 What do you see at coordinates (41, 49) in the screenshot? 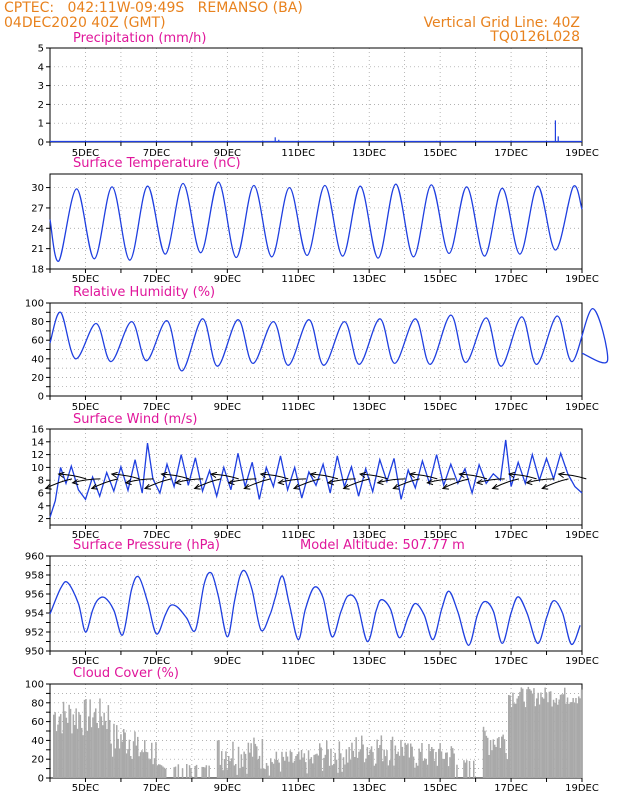
I see `y-tick-label: 5` at bounding box center [41, 49].